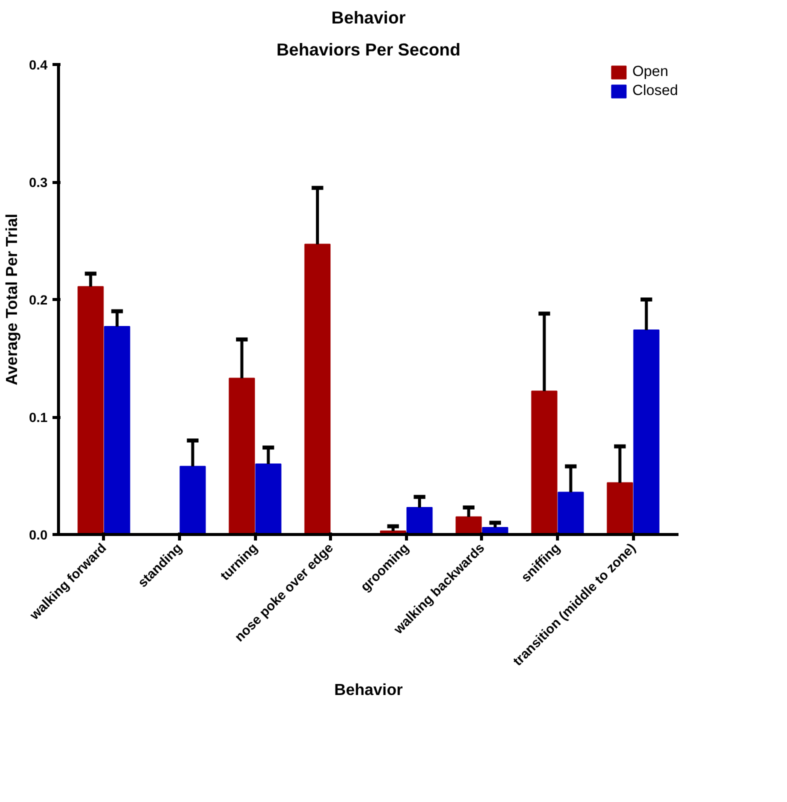 The height and width of the screenshot is (802, 787). What do you see at coordinates (38, 535) in the screenshot?
I see `y-tick-label: 0.0` at bounding box center [38, 535].